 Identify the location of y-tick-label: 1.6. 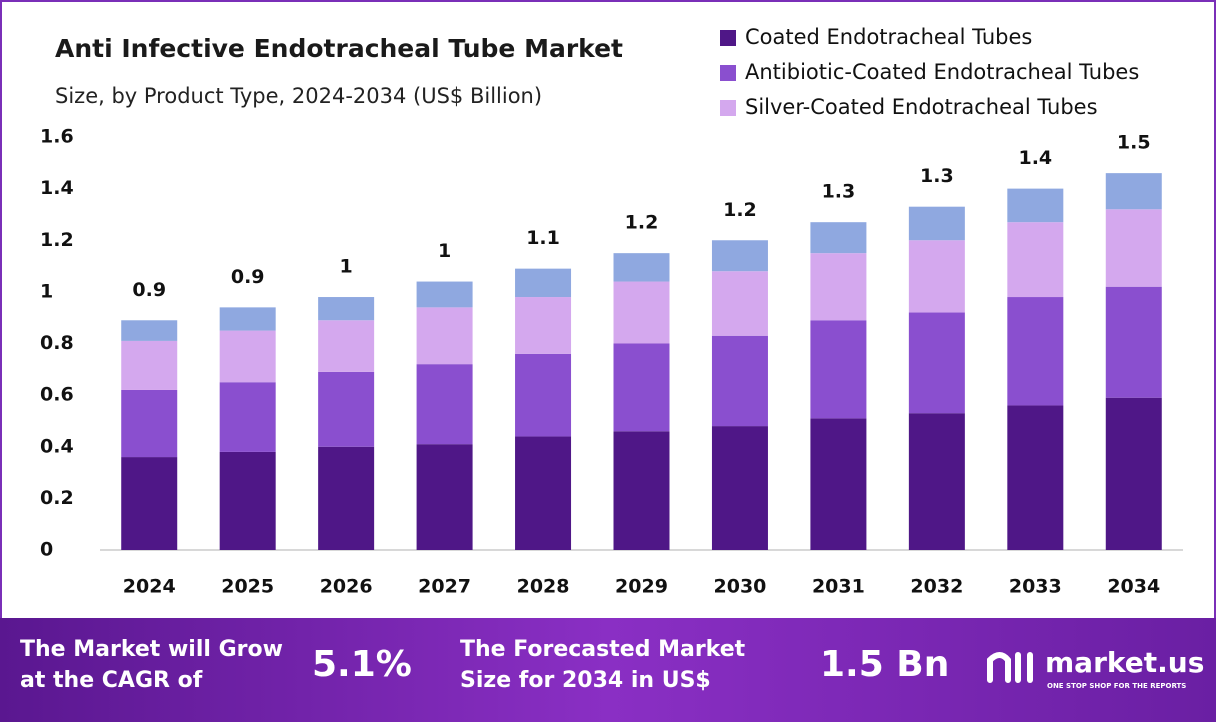
(57, 137).